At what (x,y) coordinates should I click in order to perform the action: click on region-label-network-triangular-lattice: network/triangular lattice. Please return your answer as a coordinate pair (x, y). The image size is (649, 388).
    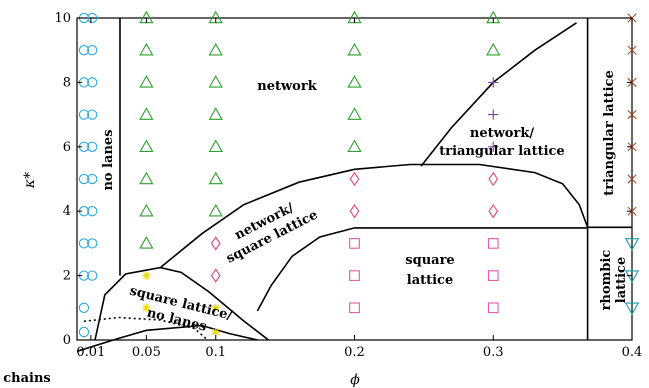
    Looking at the image, I should click on (501, 142).